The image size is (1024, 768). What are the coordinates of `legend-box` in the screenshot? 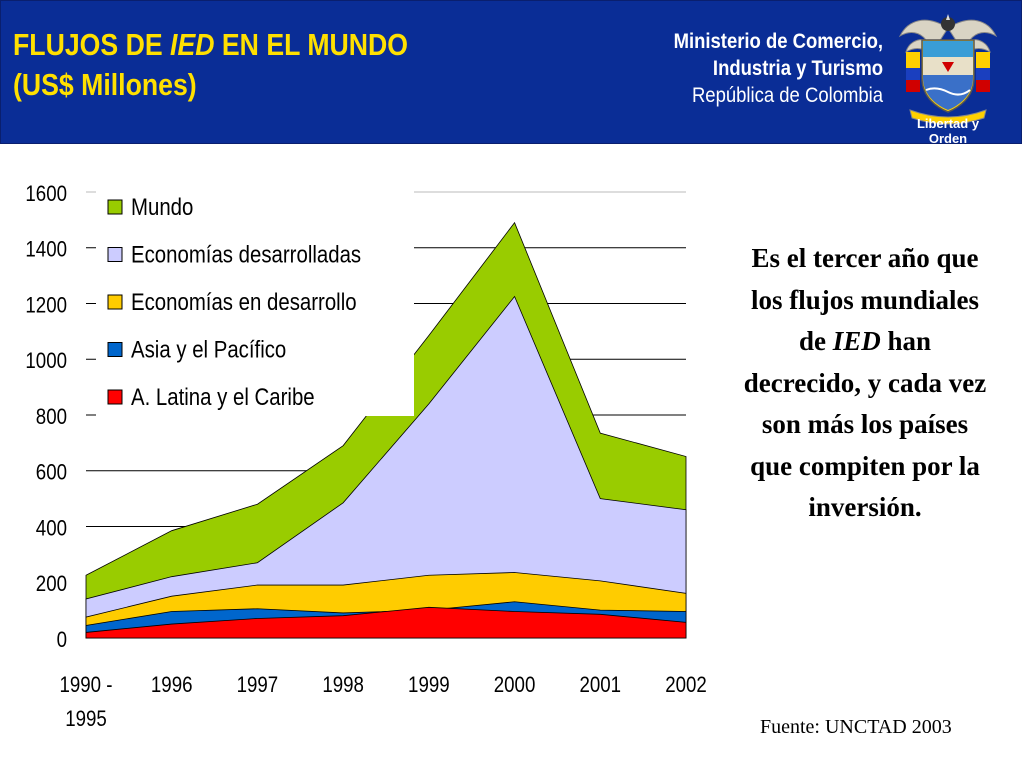 It's located at (255, 302).